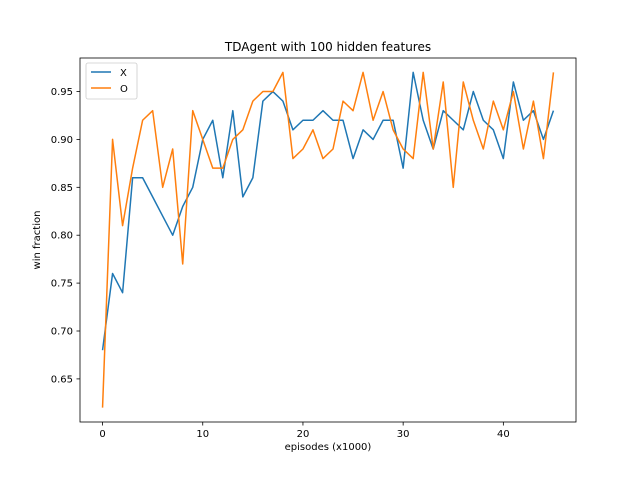  I want to click on x-axis-label: episodes (x1000), so click(328, 447).